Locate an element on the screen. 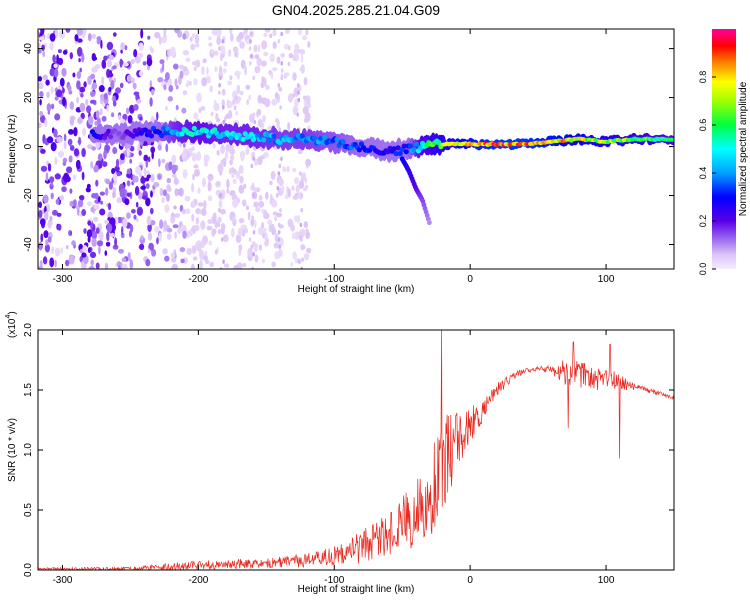 The width and height of the screenshot is (750, 605). snr-multiplier-exp: 4 is located at coordinates (8, 317).